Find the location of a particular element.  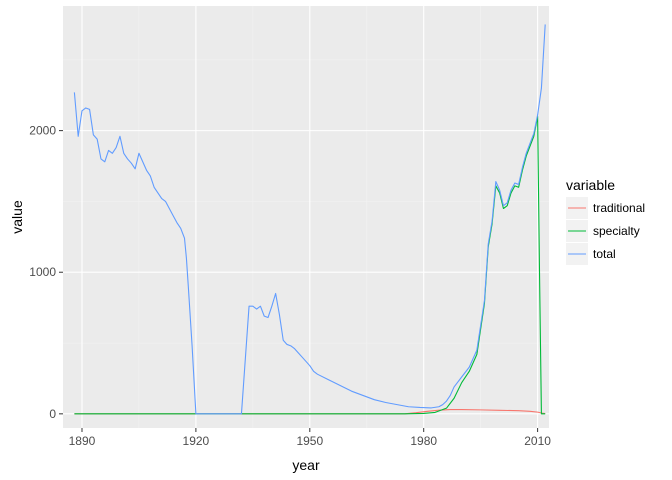

x-tick-label: 1950 is located at coordinates (309, 441).